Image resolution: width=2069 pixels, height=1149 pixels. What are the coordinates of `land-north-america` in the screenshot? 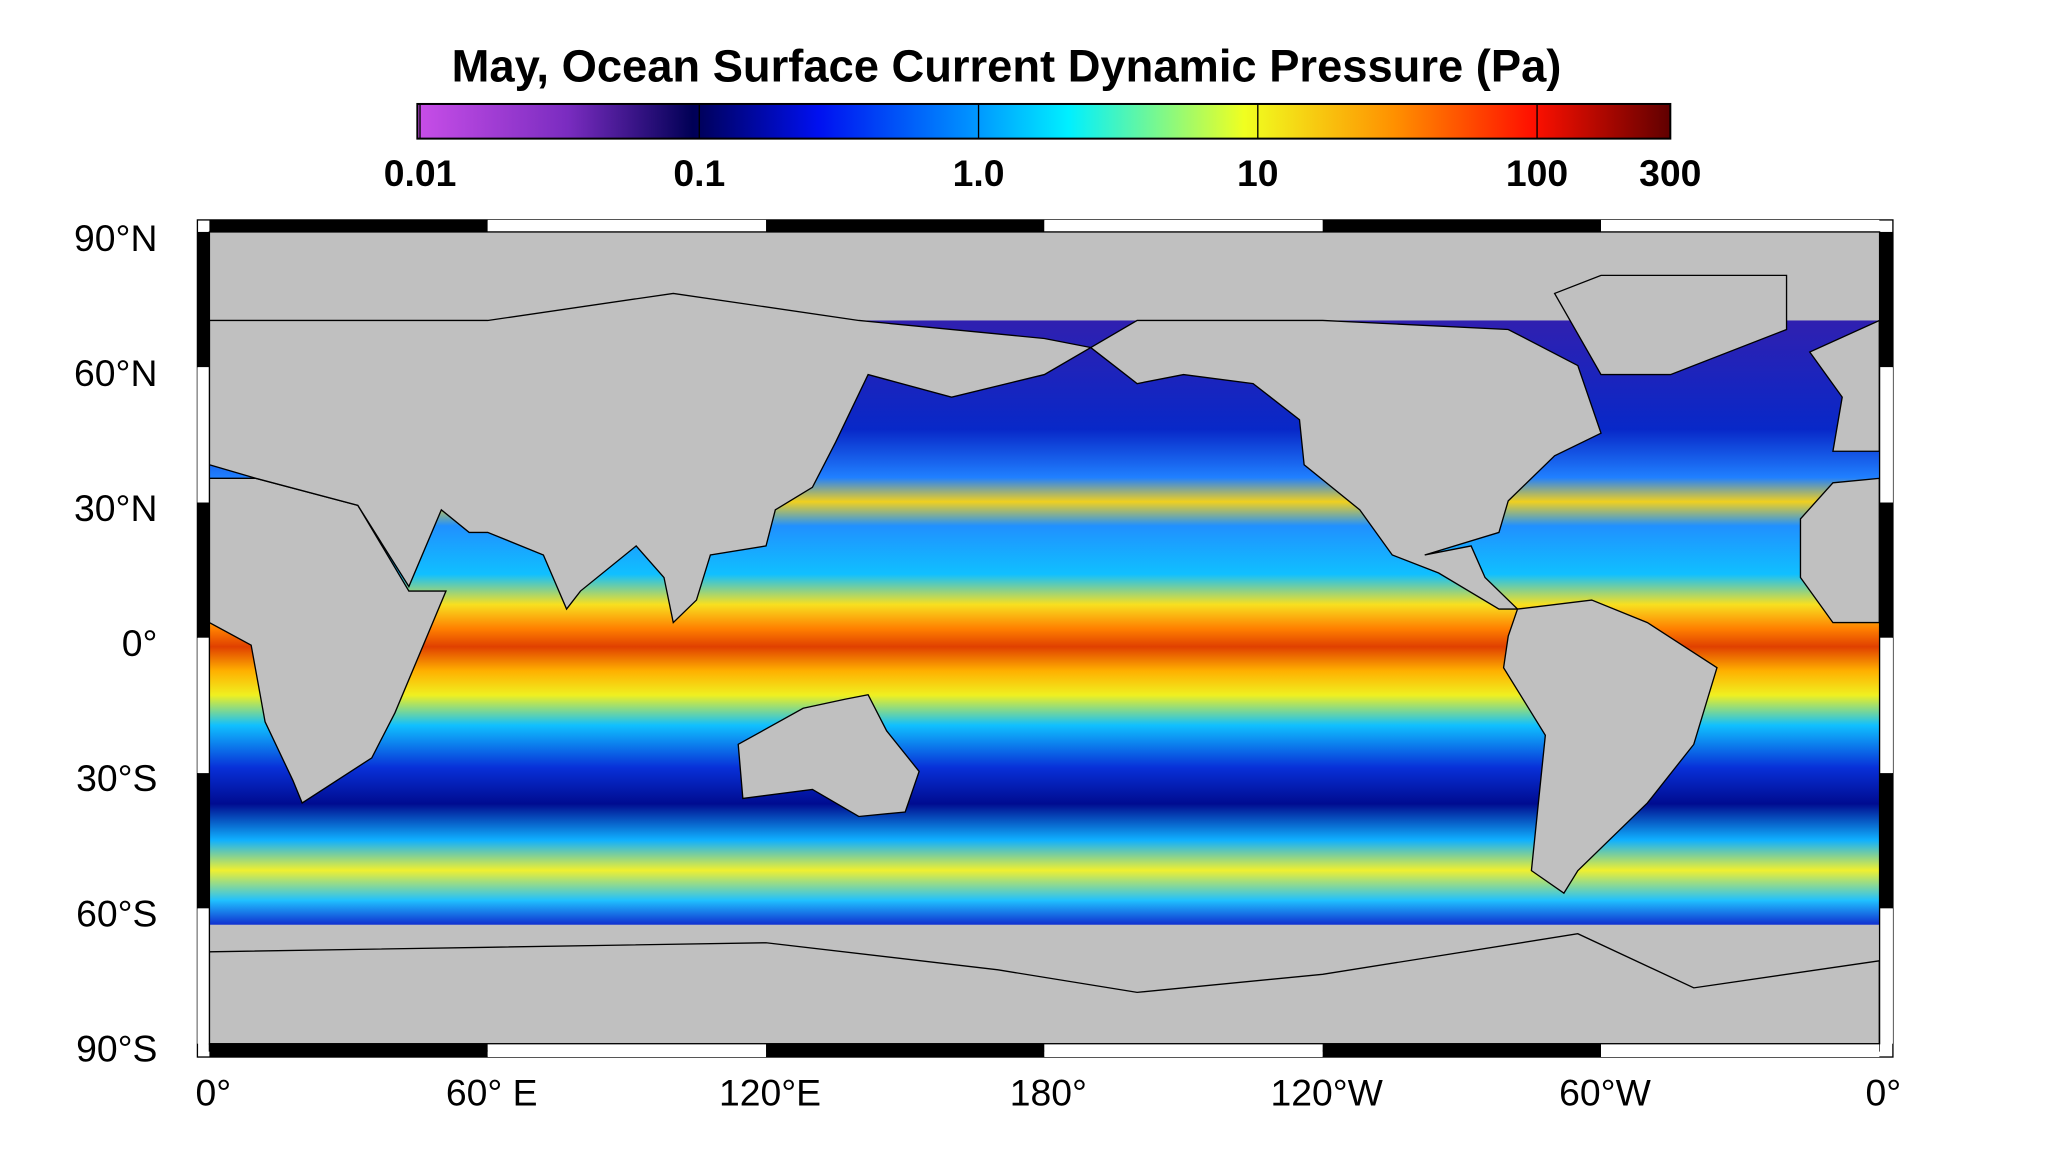 It's located at (1345, 464).